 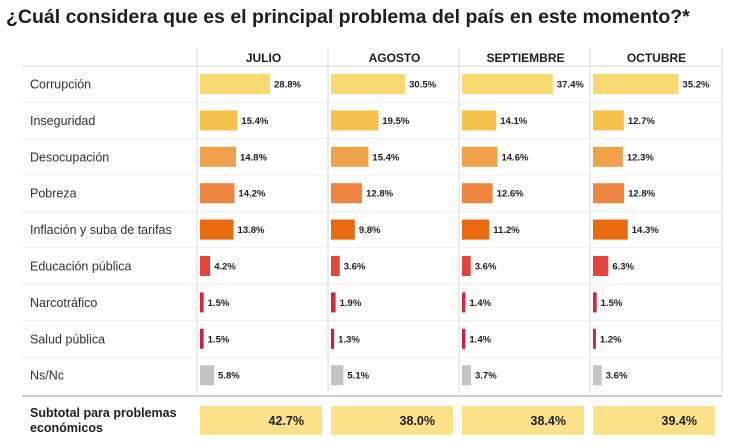 What do you see at coordinates (286, 421) in the screenshot?
I see `subtotal-value: 42.7%` at bounding box center [286, 421].